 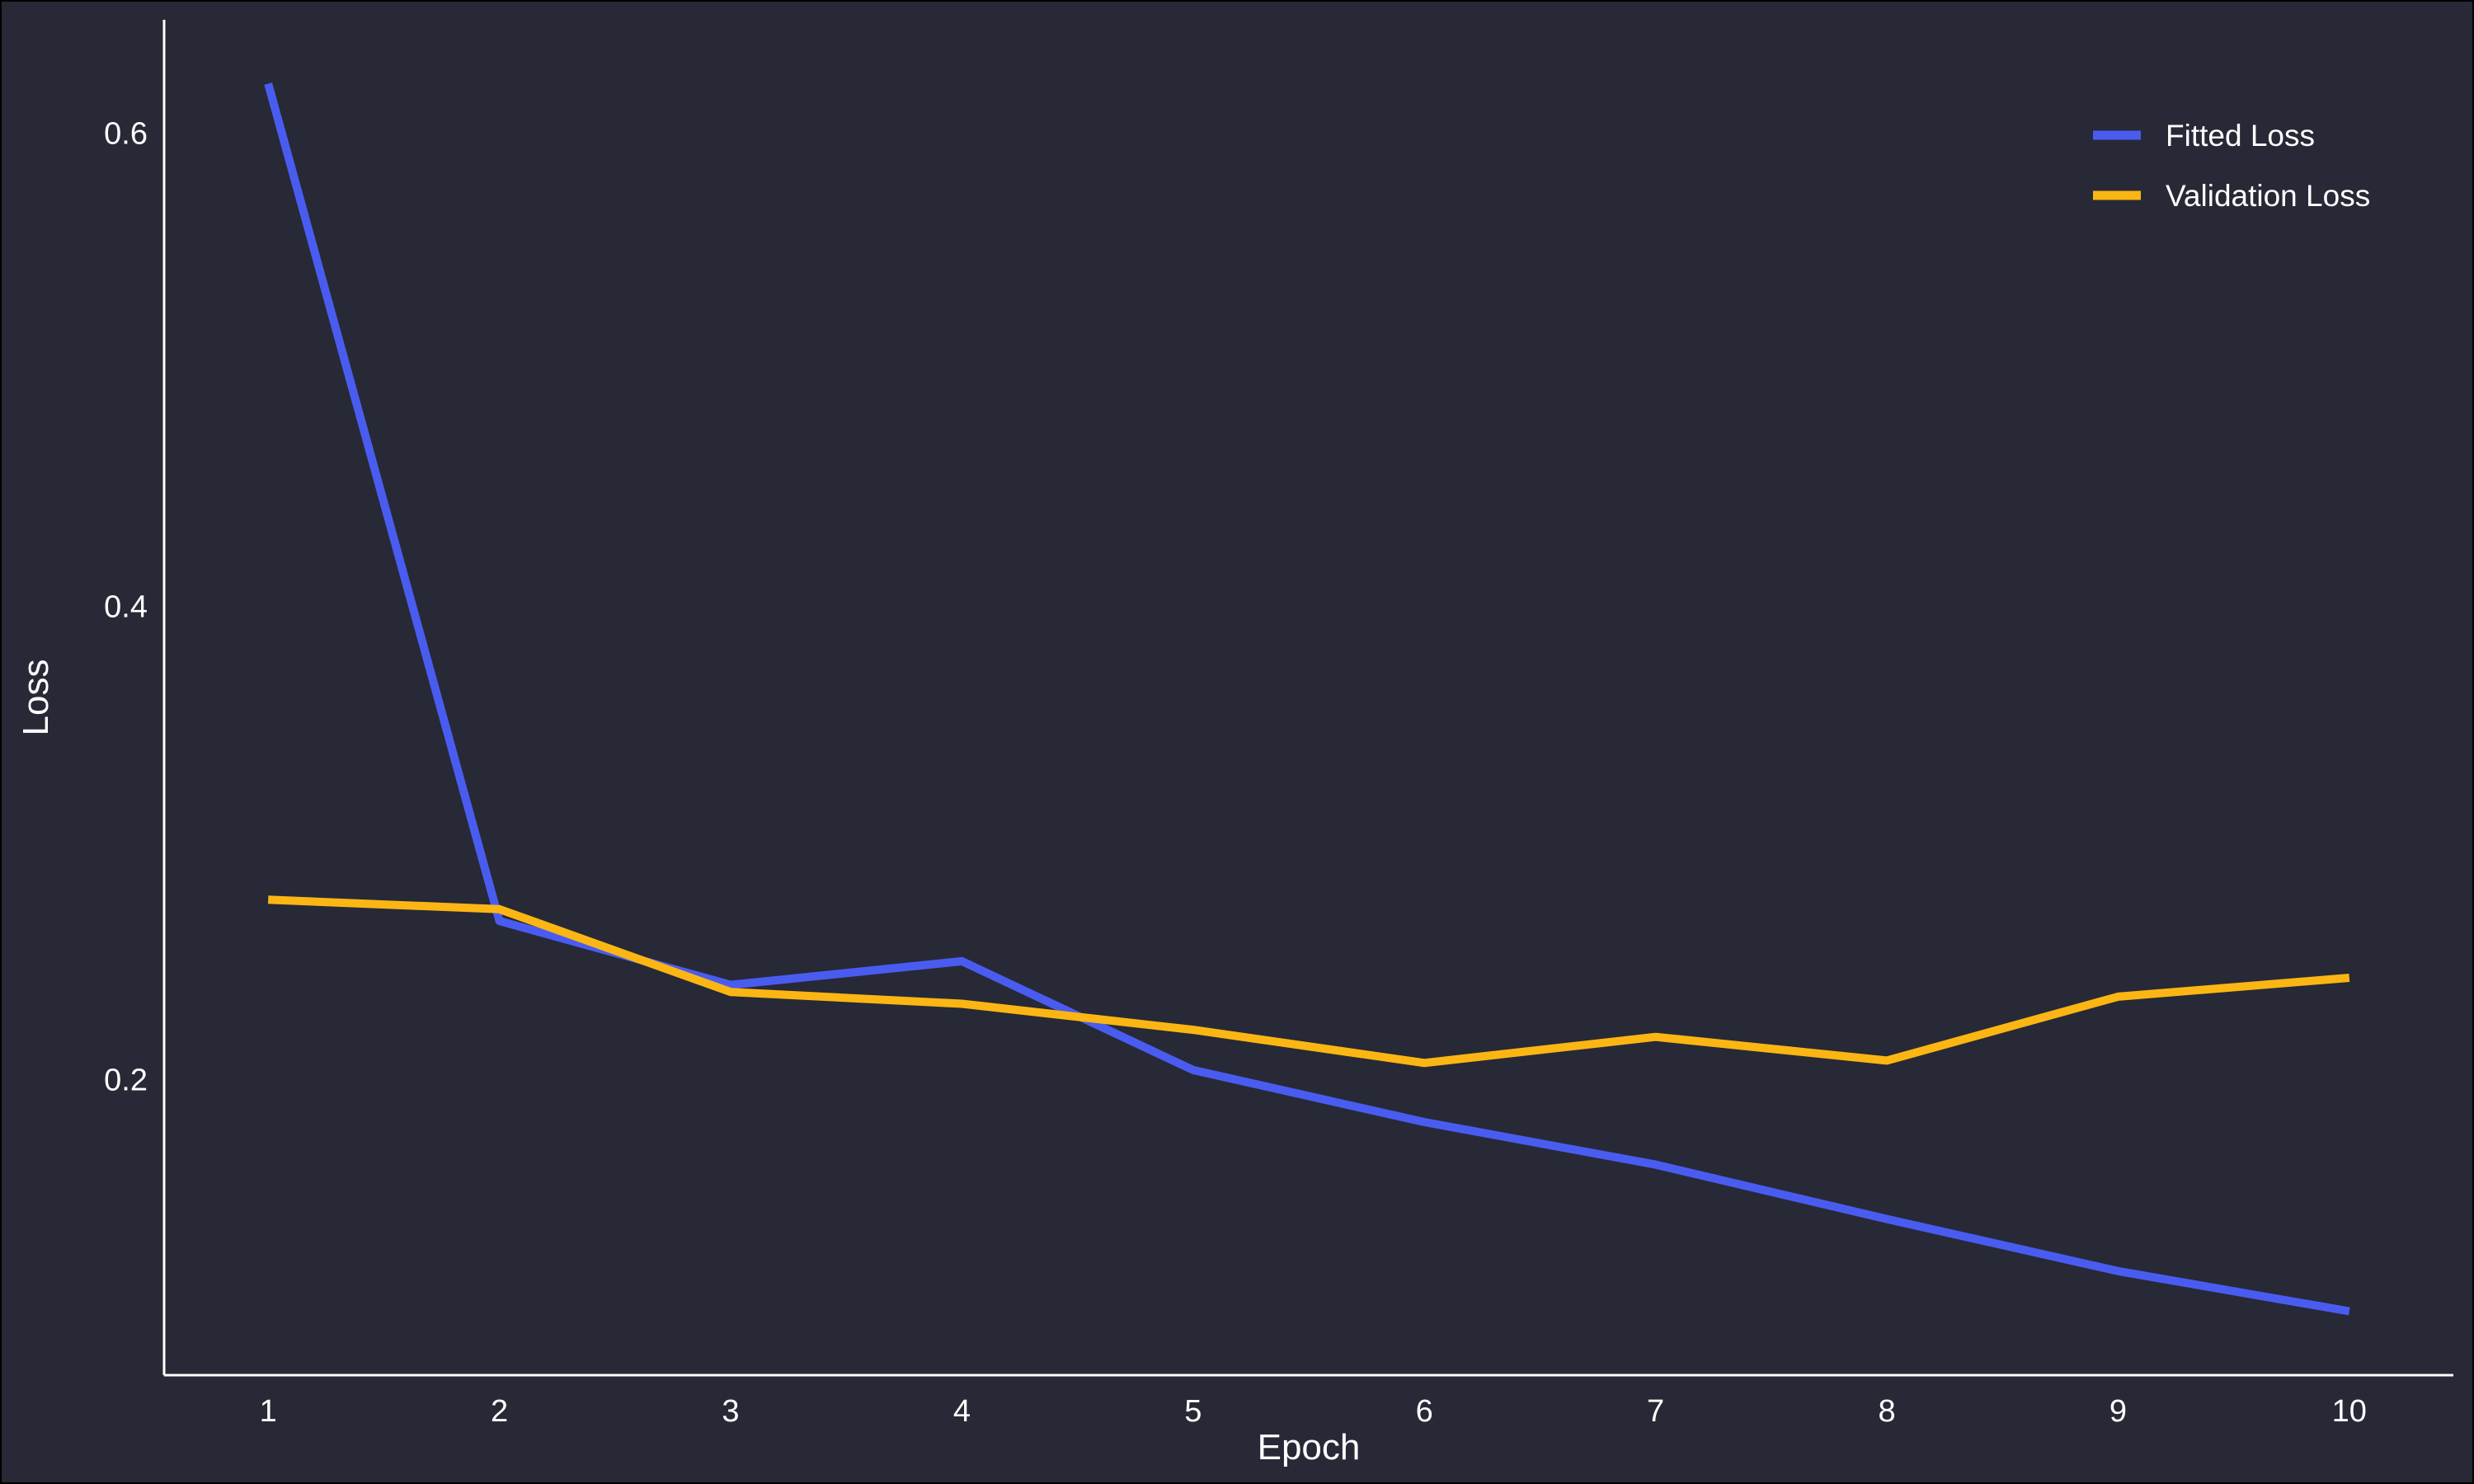 I want to click on y-axis-title: Loss, so click(x=36, y=698).